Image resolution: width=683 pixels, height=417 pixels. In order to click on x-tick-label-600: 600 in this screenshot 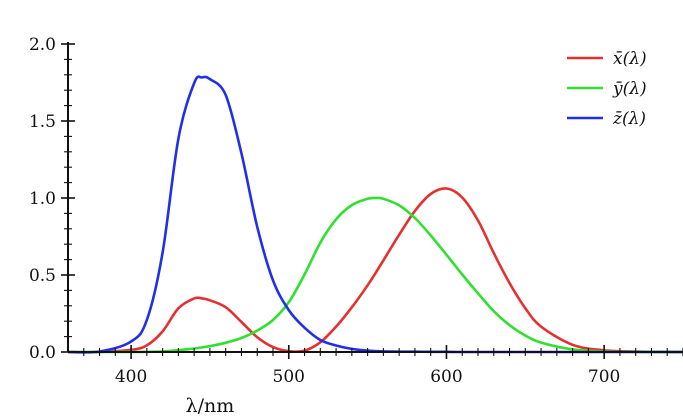, I will do `click(446, 377)`.